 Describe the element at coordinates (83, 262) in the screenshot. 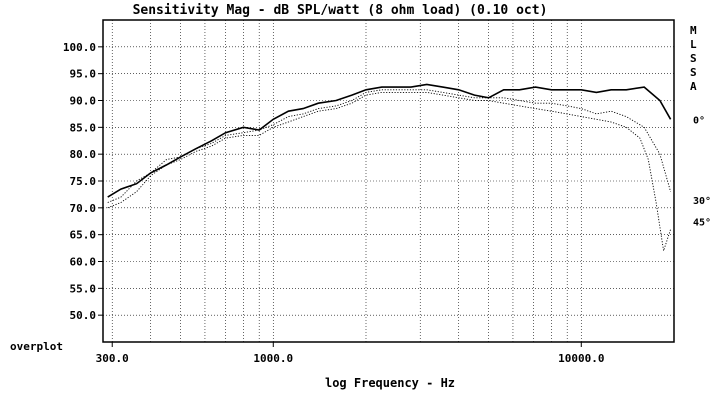

I see `y-tick-label: 60.0` at that location.